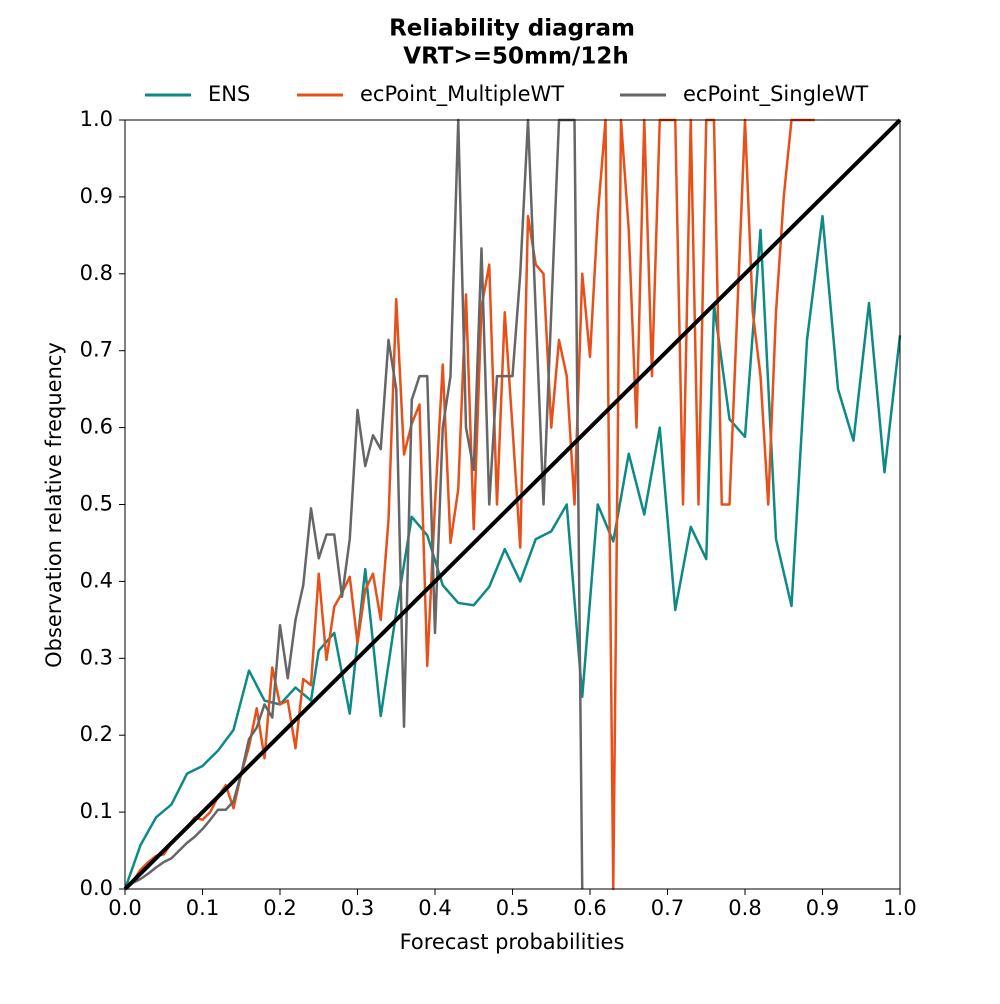 This screenshot has width=1000, height=1004. What do you see at coordinates (512, 942) in the screenshot?
I see `x-axis-label: Forecast probabilities` at bounding box center [512, 942].